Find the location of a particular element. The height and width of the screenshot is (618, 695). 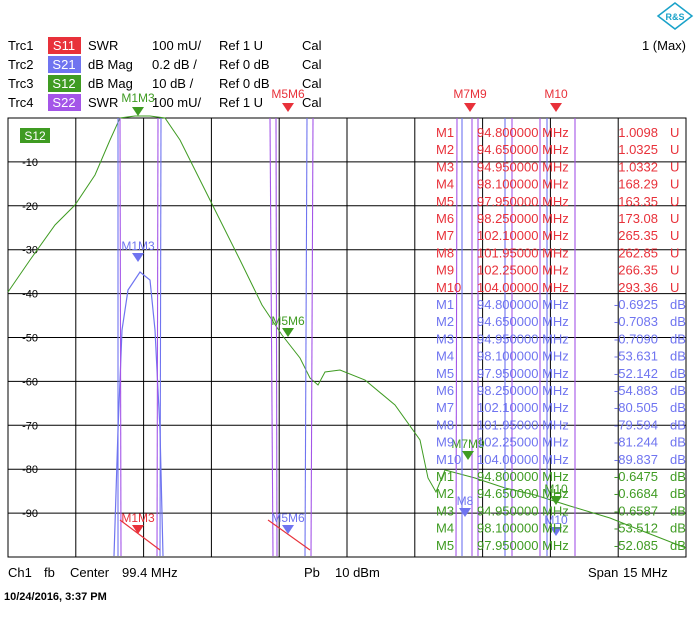

center-frequency: 99.4 MHz is located at coordinates (150, 572).